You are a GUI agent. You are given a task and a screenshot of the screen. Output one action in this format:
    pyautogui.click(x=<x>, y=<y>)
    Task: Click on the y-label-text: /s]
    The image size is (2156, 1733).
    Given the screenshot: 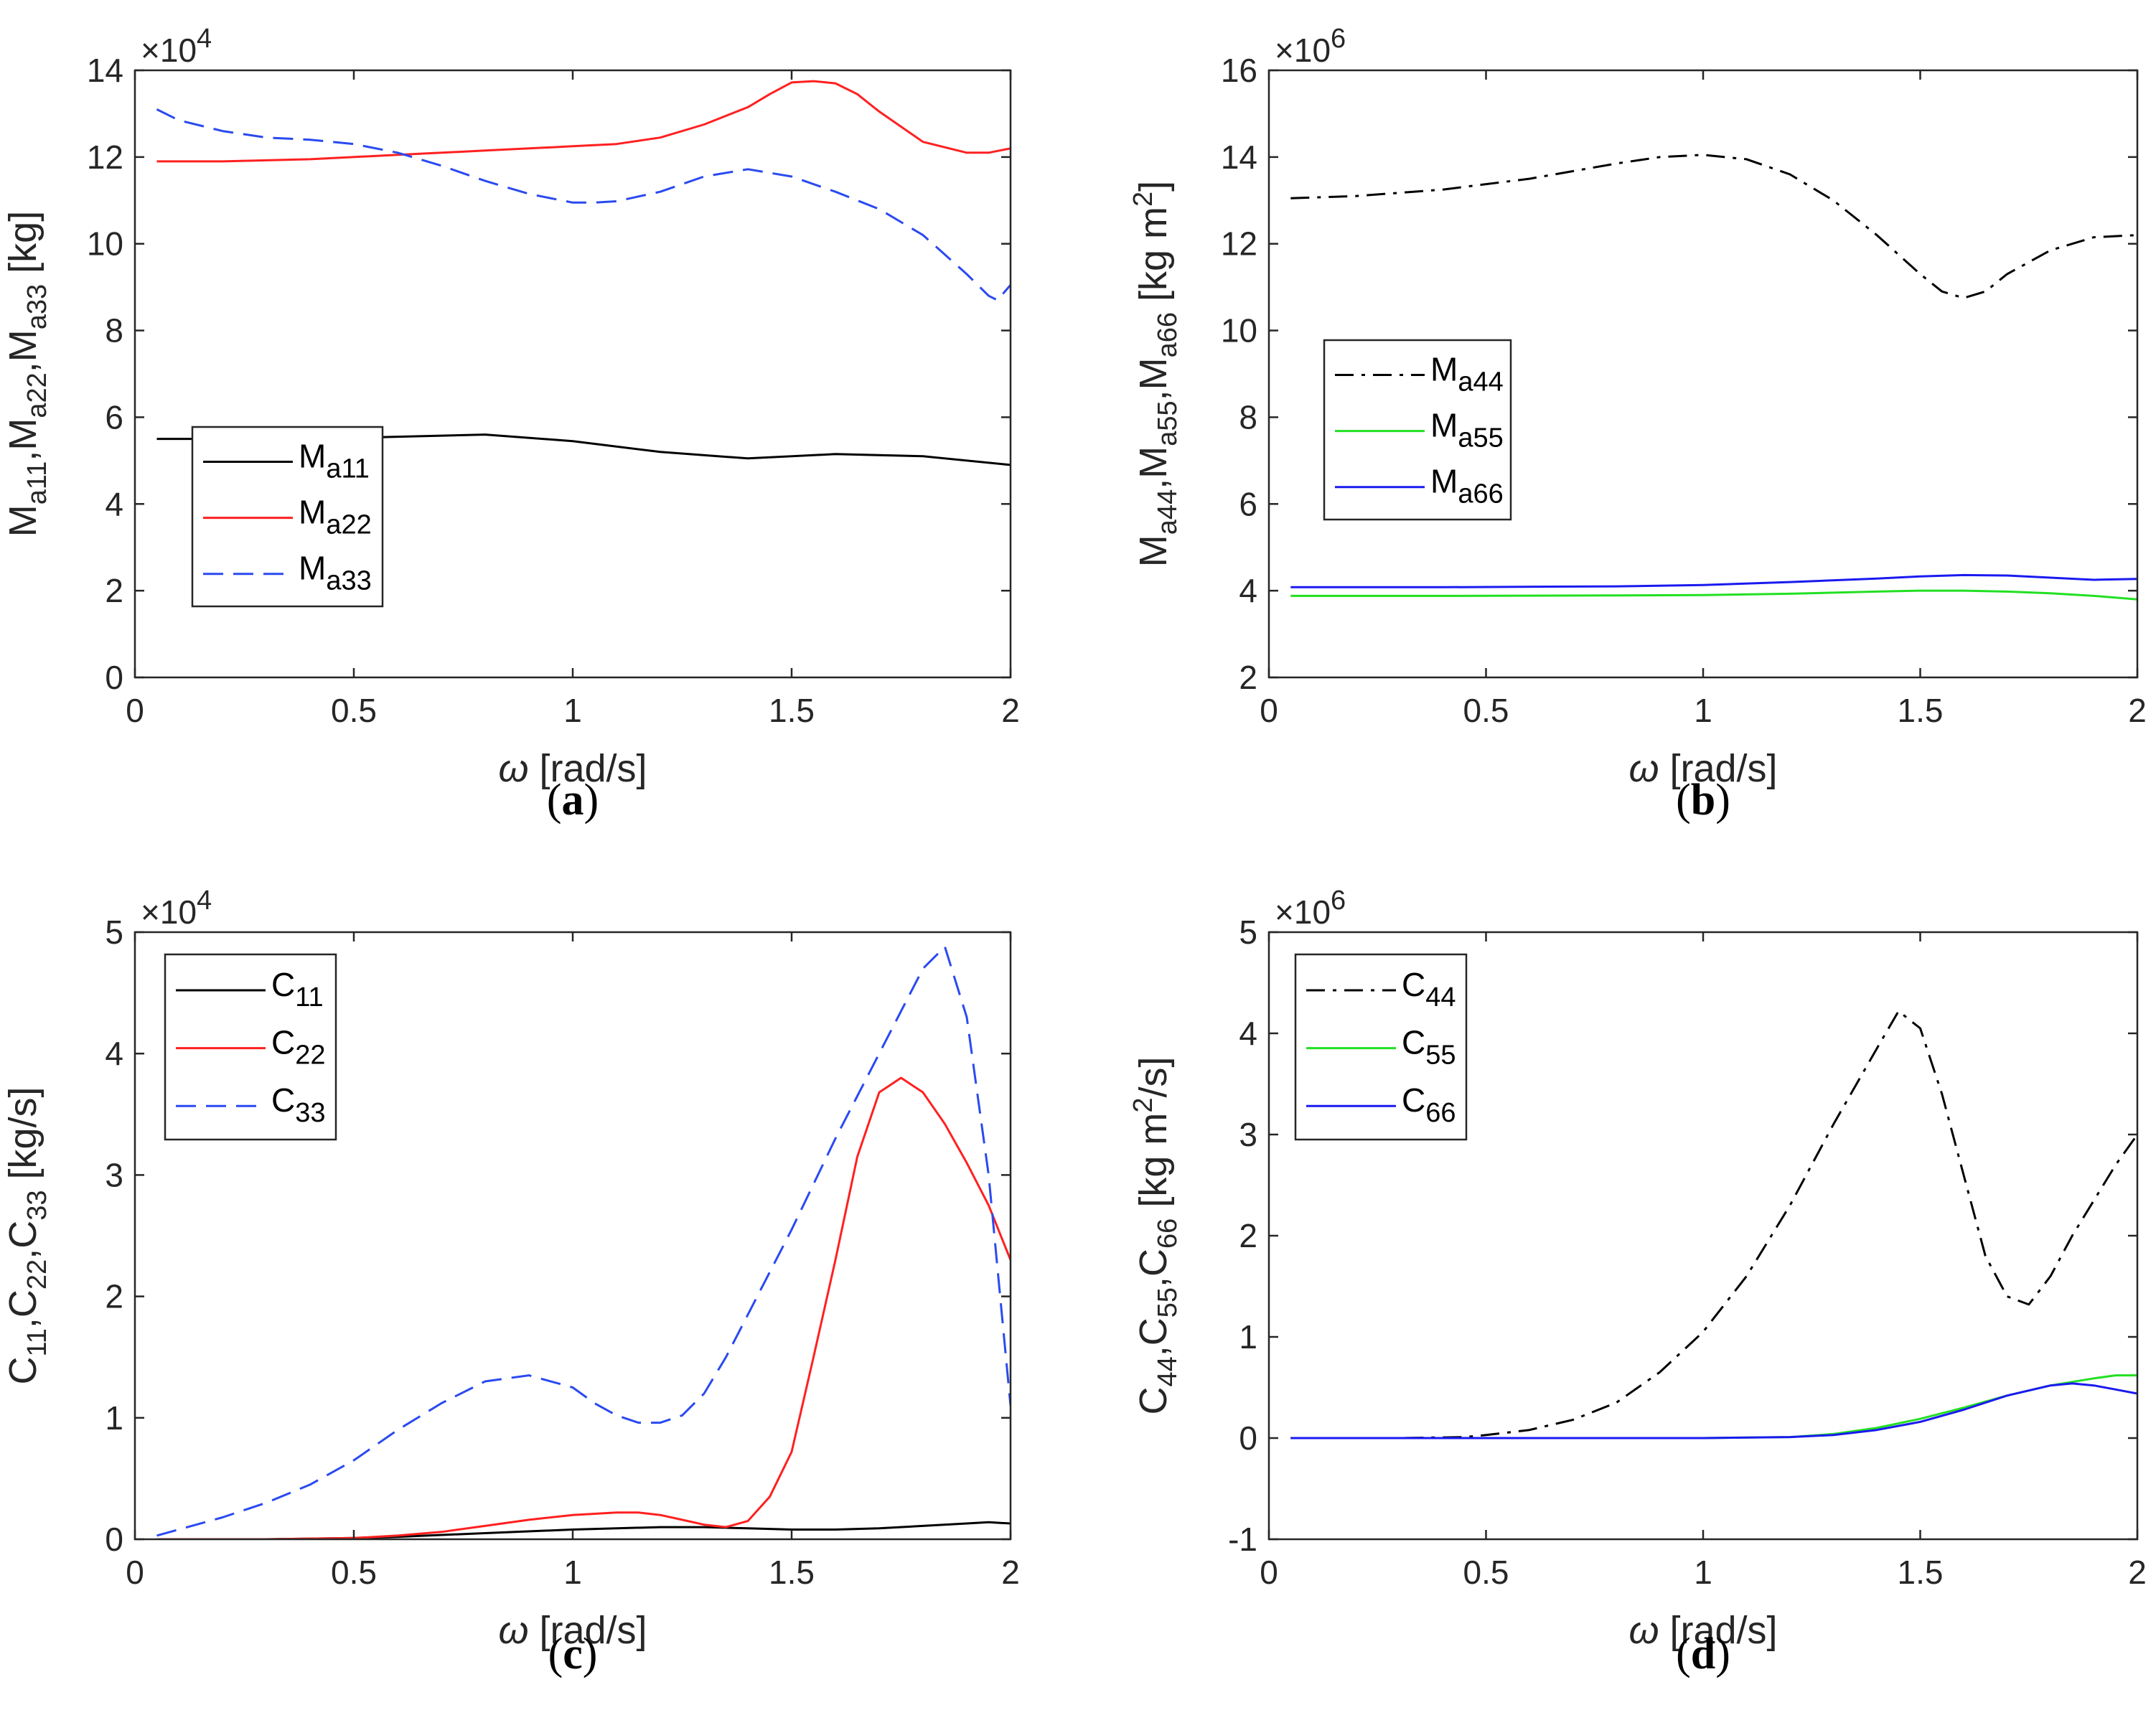 What is the action you would take?
    pyautogui.click(x=1153, y=1076)
    